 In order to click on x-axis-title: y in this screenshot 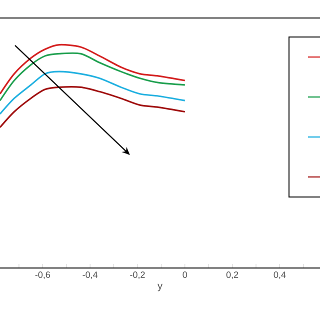, I will do `click(160, 288)`.